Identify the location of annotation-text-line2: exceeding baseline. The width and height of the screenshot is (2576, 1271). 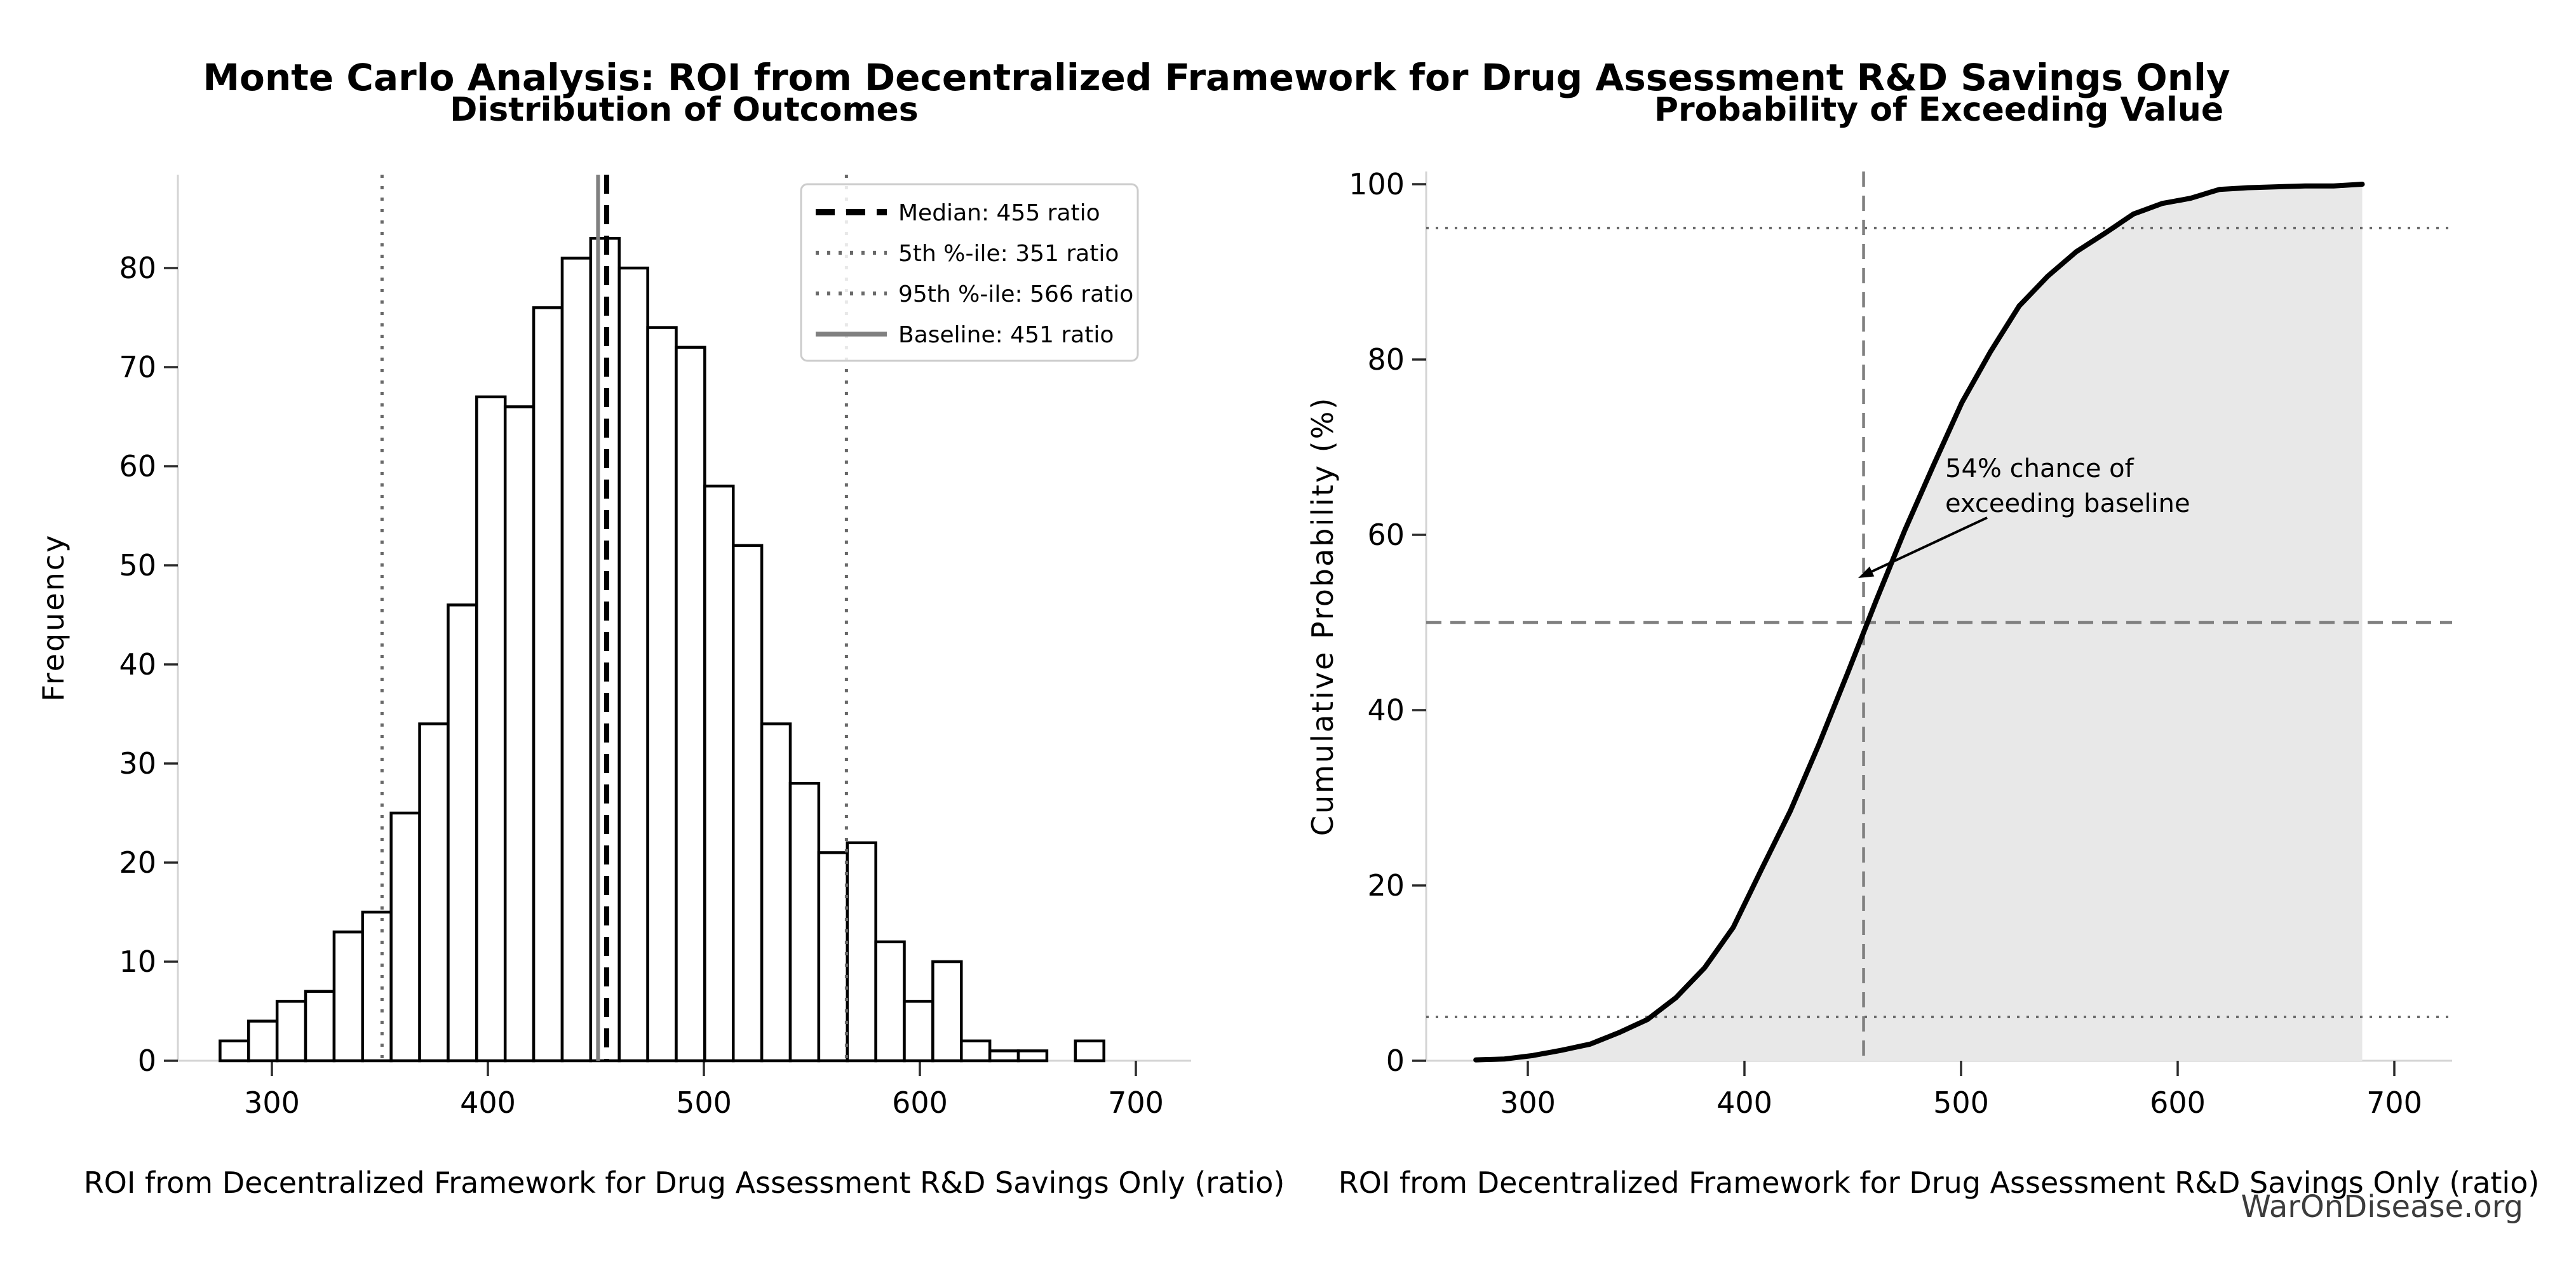
(2067, 503).